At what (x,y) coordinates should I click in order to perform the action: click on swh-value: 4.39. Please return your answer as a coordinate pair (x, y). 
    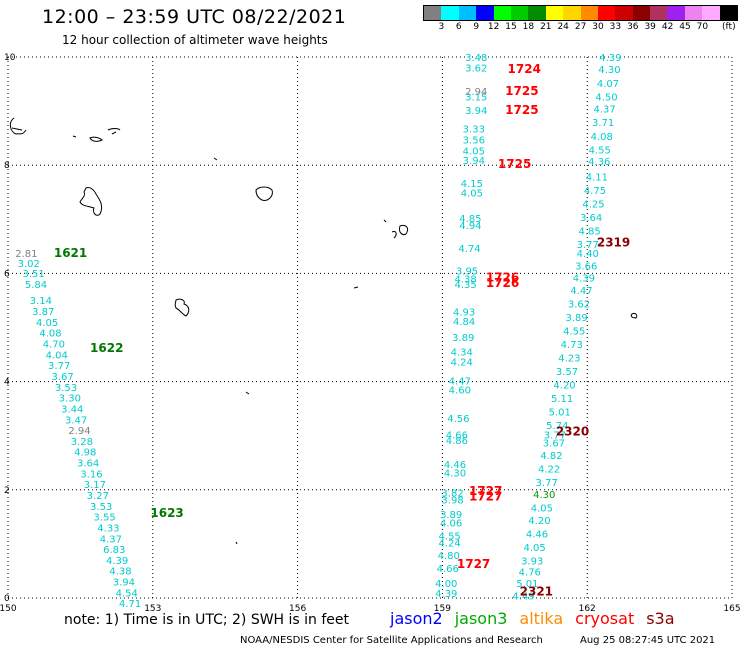
    Looking at the image, I should click on (584, 279).